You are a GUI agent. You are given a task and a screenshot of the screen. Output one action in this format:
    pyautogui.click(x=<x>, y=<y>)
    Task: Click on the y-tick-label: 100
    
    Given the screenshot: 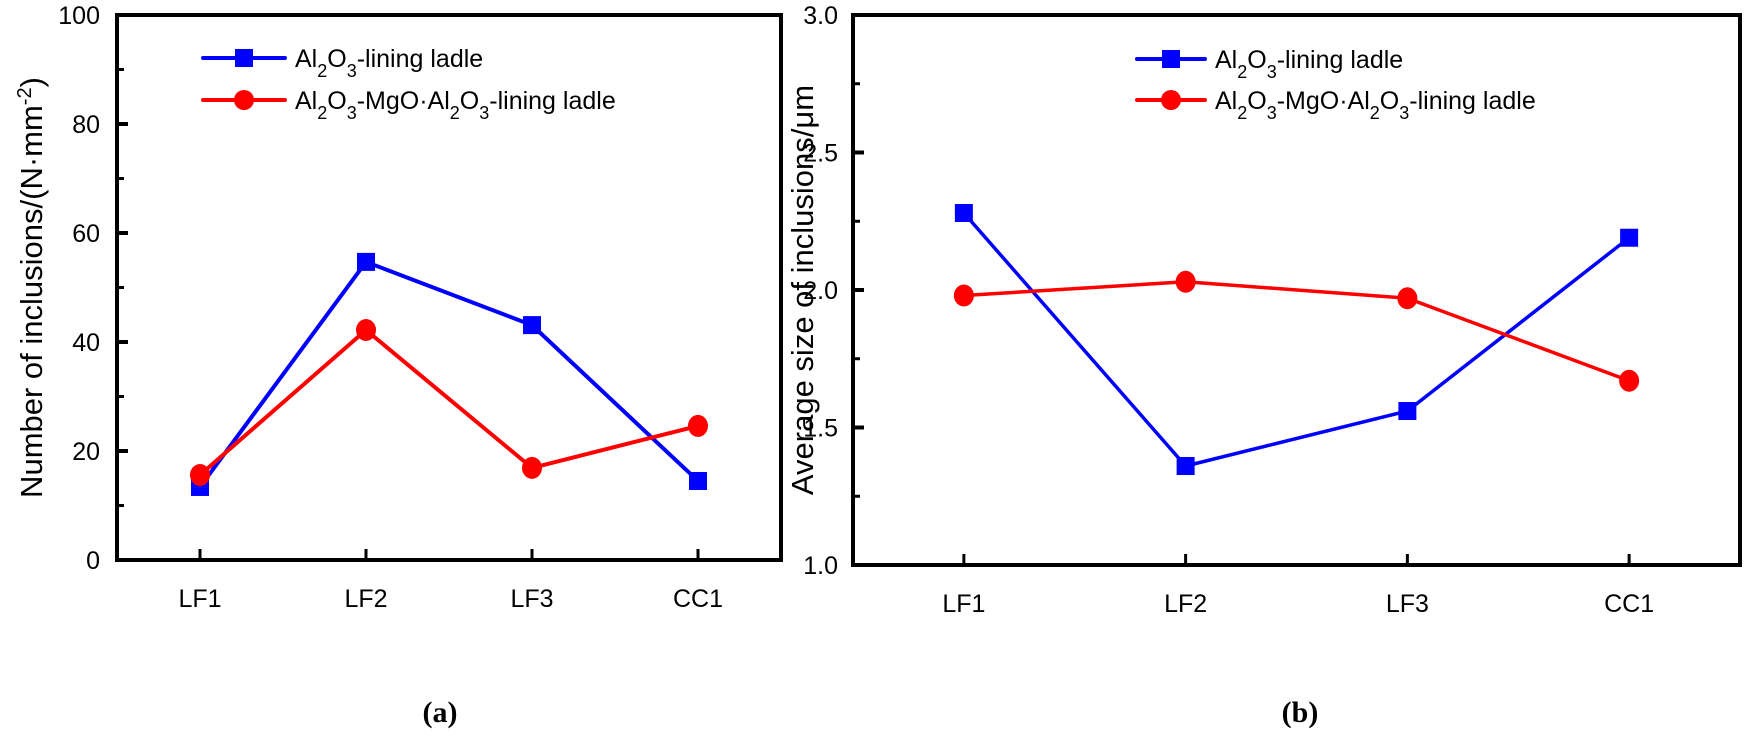 What is the action you would take?
    pyautogui.click(x=79, y=16)
    